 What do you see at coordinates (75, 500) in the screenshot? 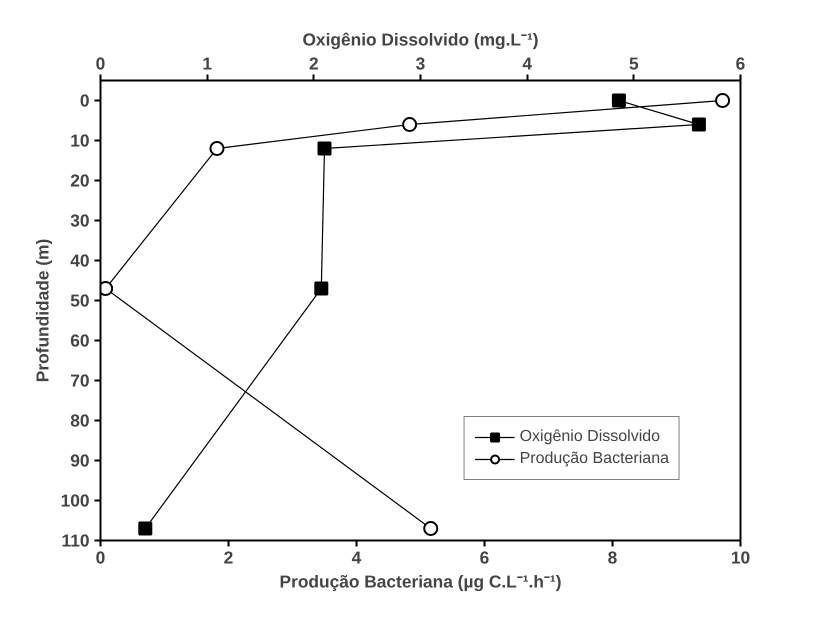
I see `y-tick-label: 100` at bounding box center [75, 500].